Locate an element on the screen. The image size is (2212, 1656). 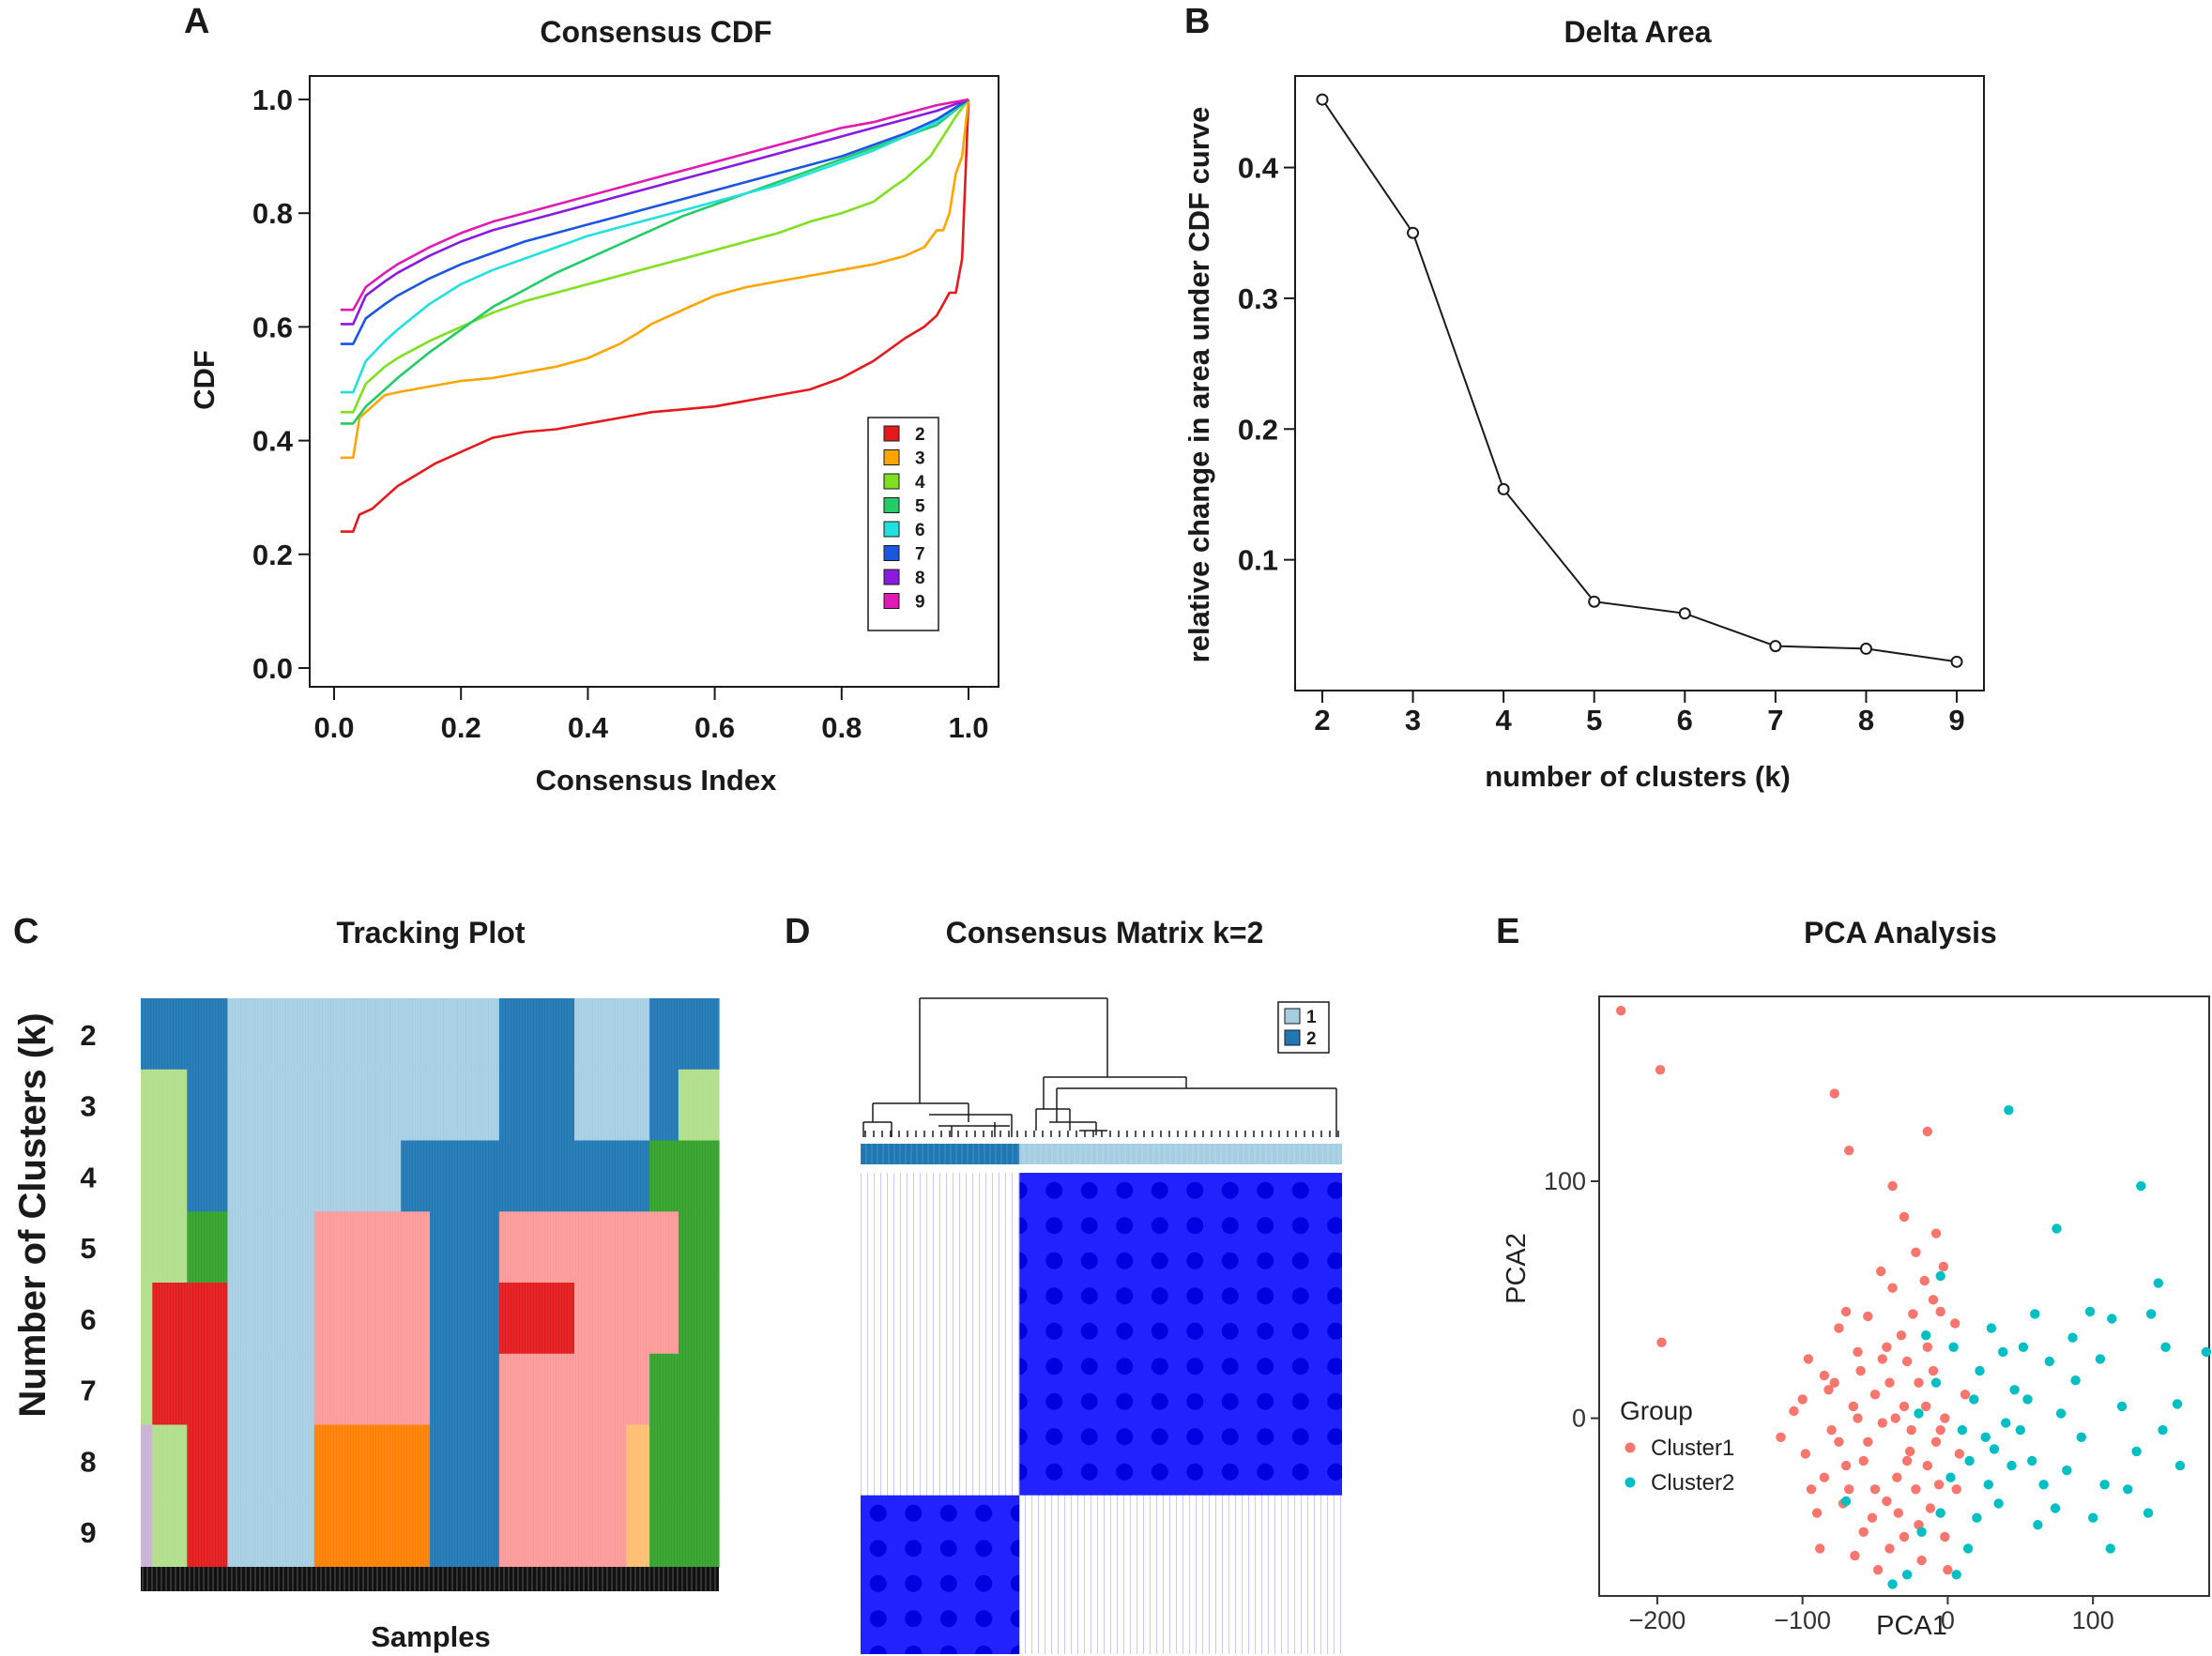
legend-a: 2 3 4 5 6 7 8 9 is located at coordinates (903, 524).